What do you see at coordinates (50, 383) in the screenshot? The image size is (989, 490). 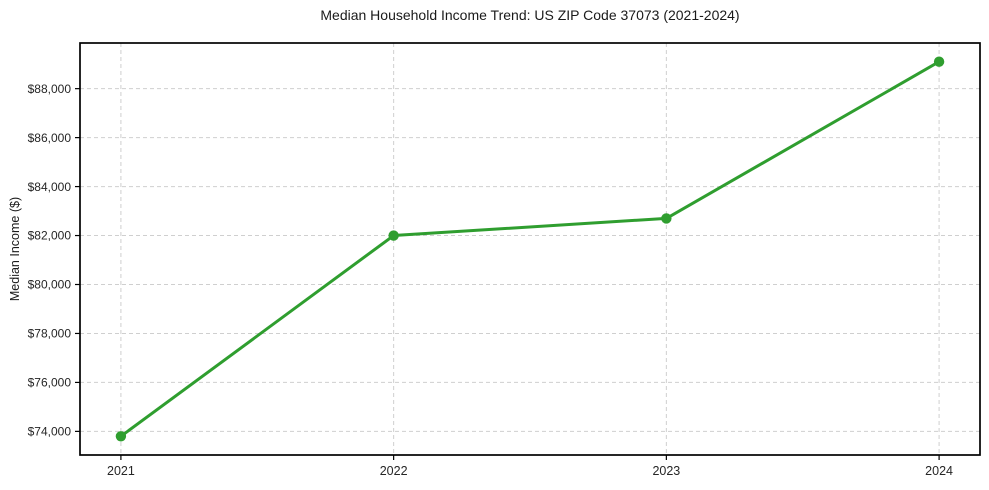 I see `y-tick-label: $76,000` at bounding box center [50, 383].